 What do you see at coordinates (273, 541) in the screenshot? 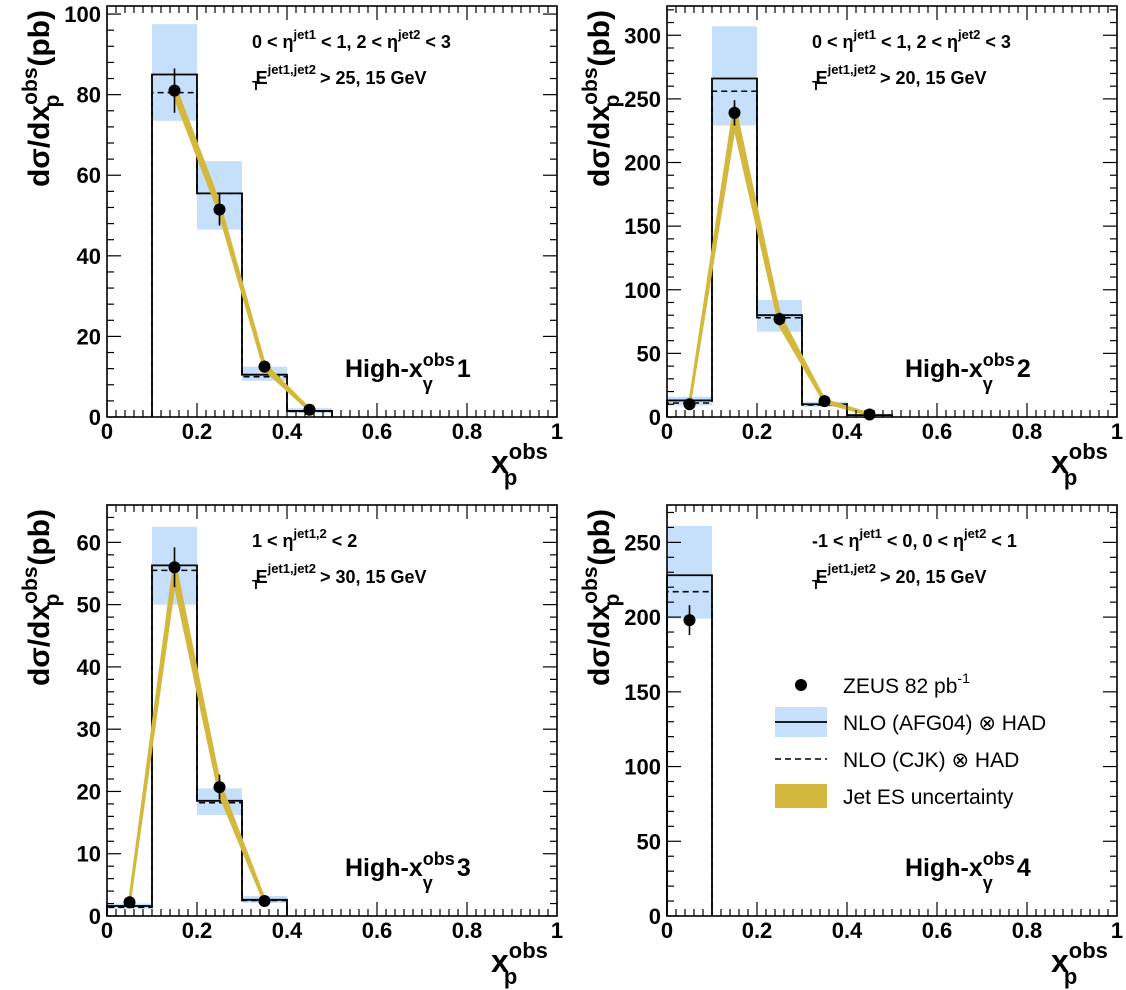
I see `anno-text: 1 < η` at bounding box center [273, 541].